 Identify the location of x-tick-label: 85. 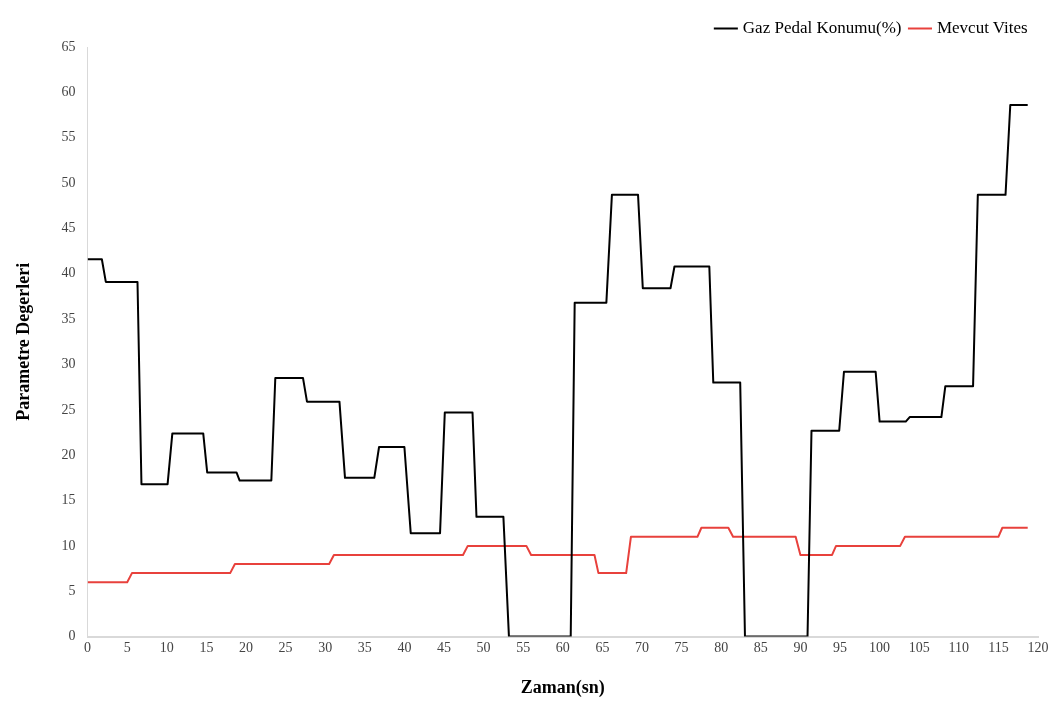
(760, 647).